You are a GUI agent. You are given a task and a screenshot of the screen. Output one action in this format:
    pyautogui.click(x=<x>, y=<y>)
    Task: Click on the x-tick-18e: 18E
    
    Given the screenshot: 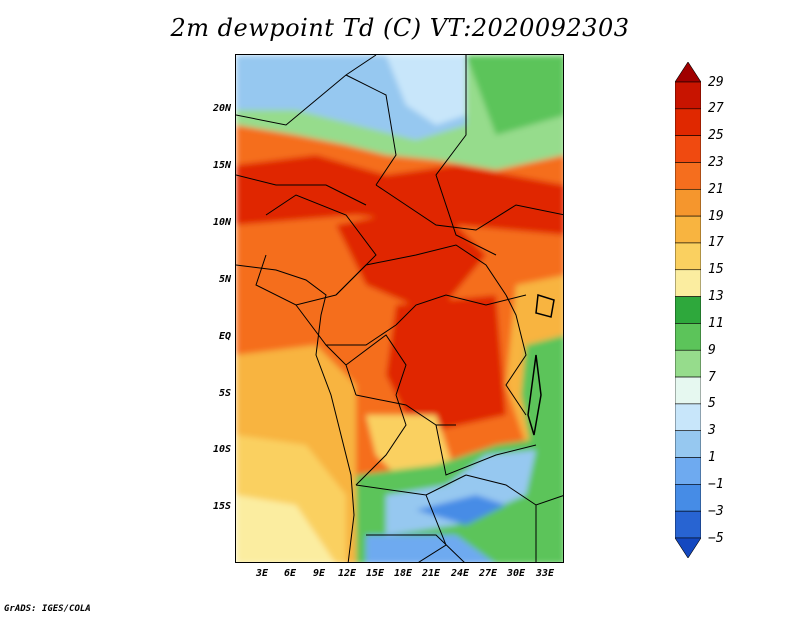 What is the action you would take?
    pyautogui.click(x=403, y=573)
    